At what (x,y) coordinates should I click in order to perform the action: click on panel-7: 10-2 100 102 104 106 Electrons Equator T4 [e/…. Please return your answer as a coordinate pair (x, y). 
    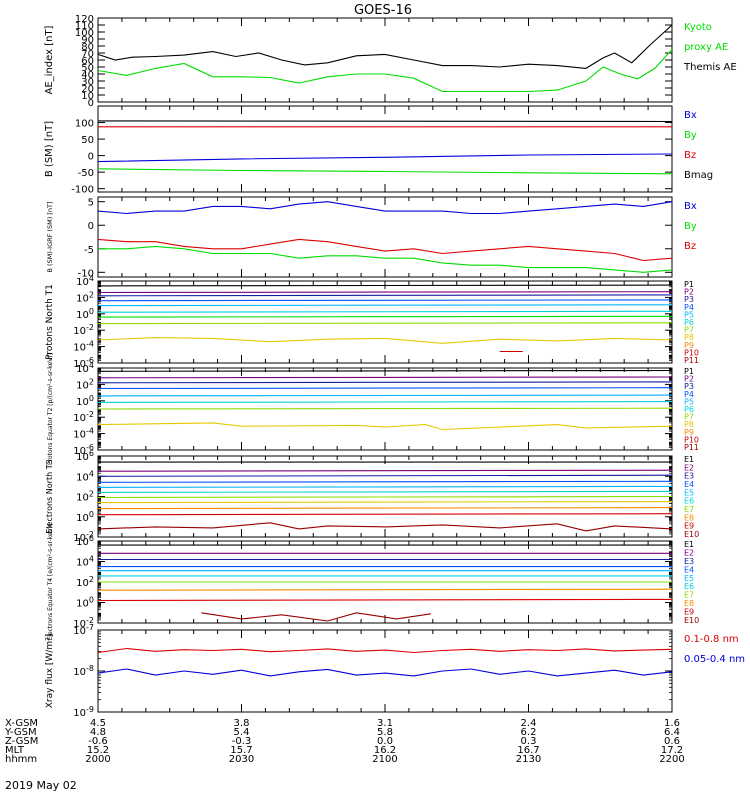
    Looking at the image, I should click on (373, 581).